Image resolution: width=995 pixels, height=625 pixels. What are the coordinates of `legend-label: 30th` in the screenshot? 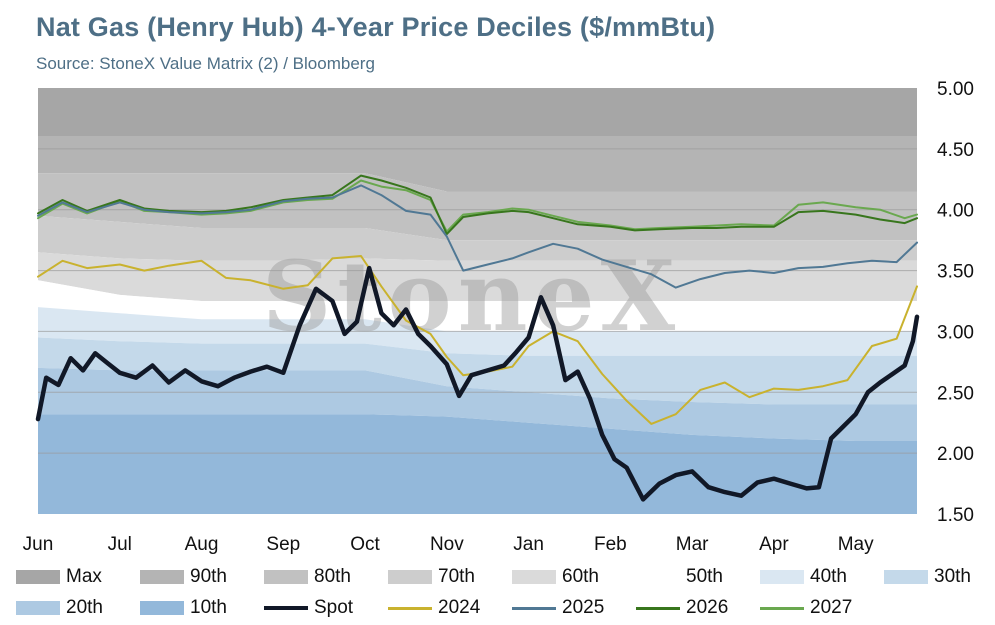 It's located at (952, 576).